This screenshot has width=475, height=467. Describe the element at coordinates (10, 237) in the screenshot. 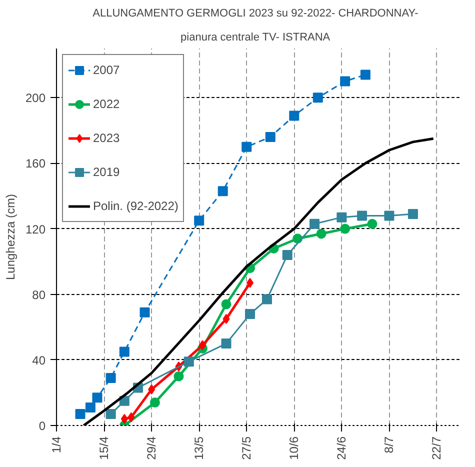

I see `y-axis-title: Lunghezza (cm)` at that location.